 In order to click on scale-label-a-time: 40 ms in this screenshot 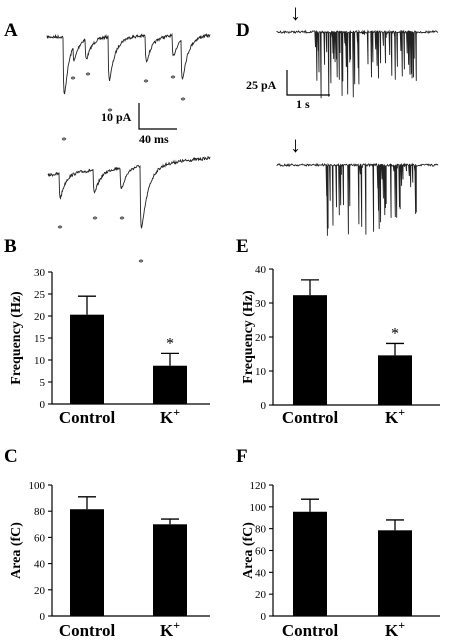, I will do `click(154, 139)`.